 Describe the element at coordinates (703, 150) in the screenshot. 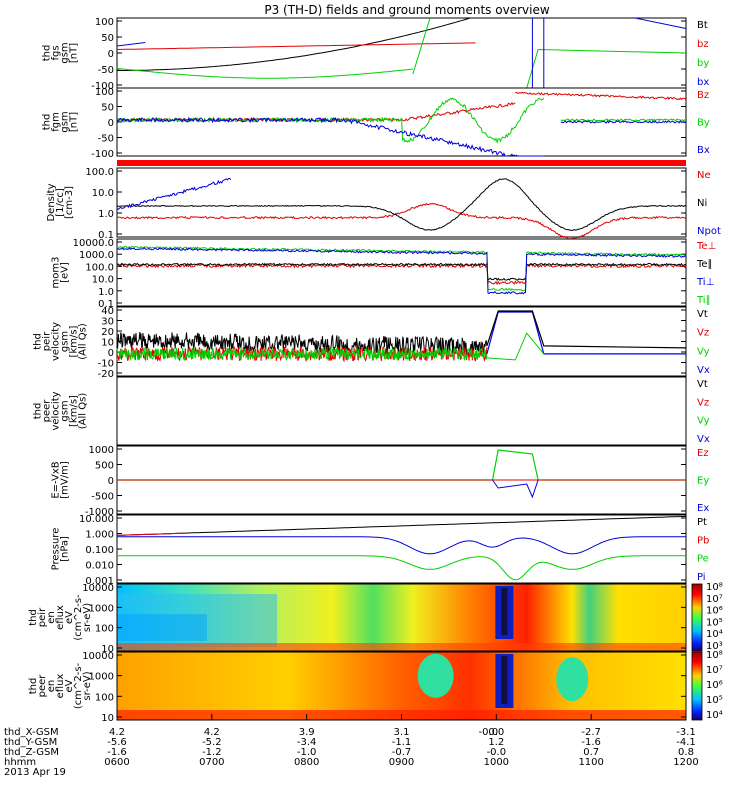

I see `legend-item: Bx` at that location.